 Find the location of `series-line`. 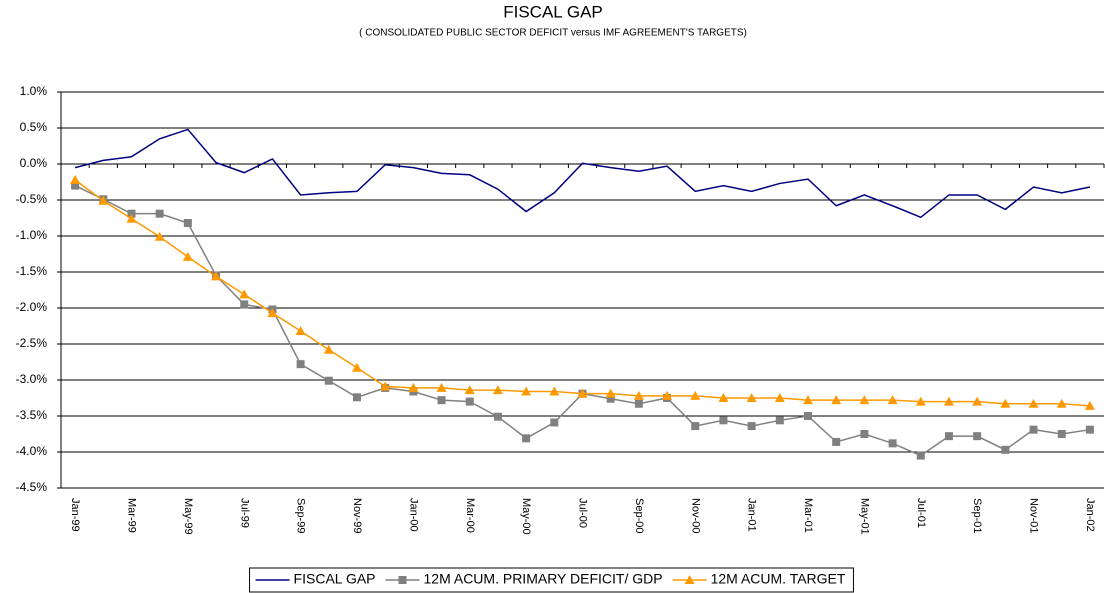

series-line is located at coordinates (582, 173).